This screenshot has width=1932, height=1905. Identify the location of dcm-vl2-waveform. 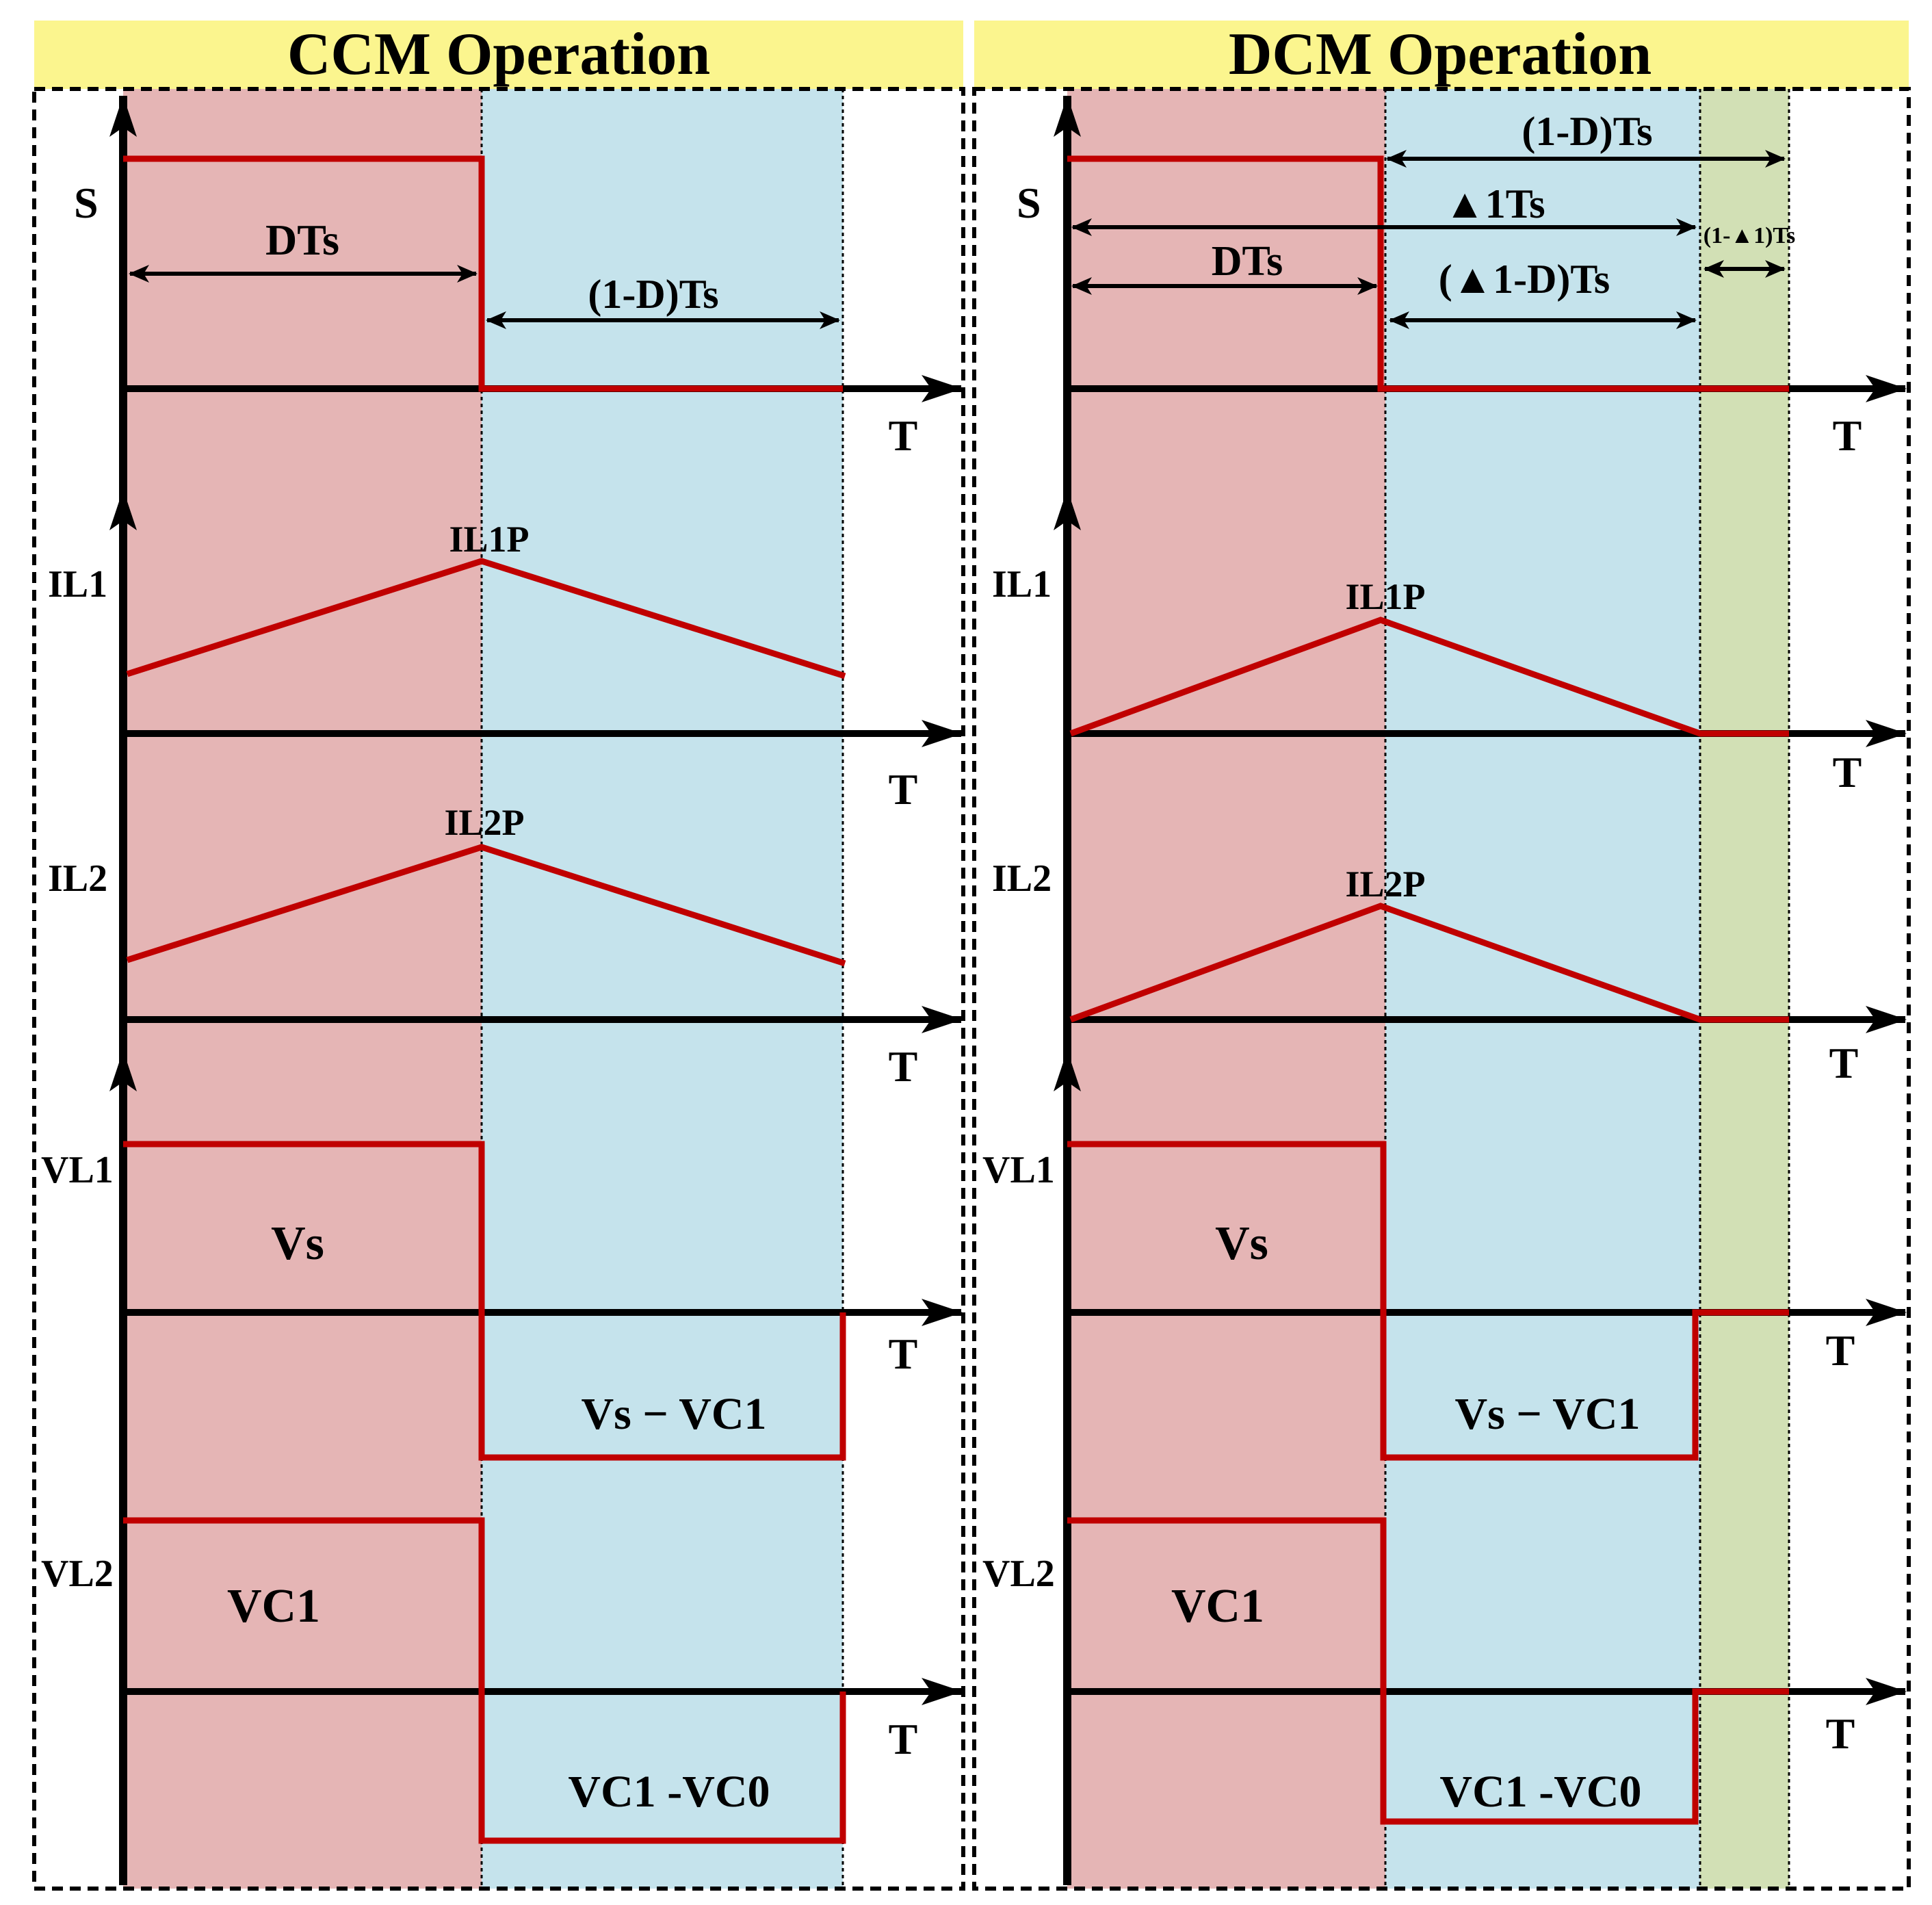
(1428, 1671).